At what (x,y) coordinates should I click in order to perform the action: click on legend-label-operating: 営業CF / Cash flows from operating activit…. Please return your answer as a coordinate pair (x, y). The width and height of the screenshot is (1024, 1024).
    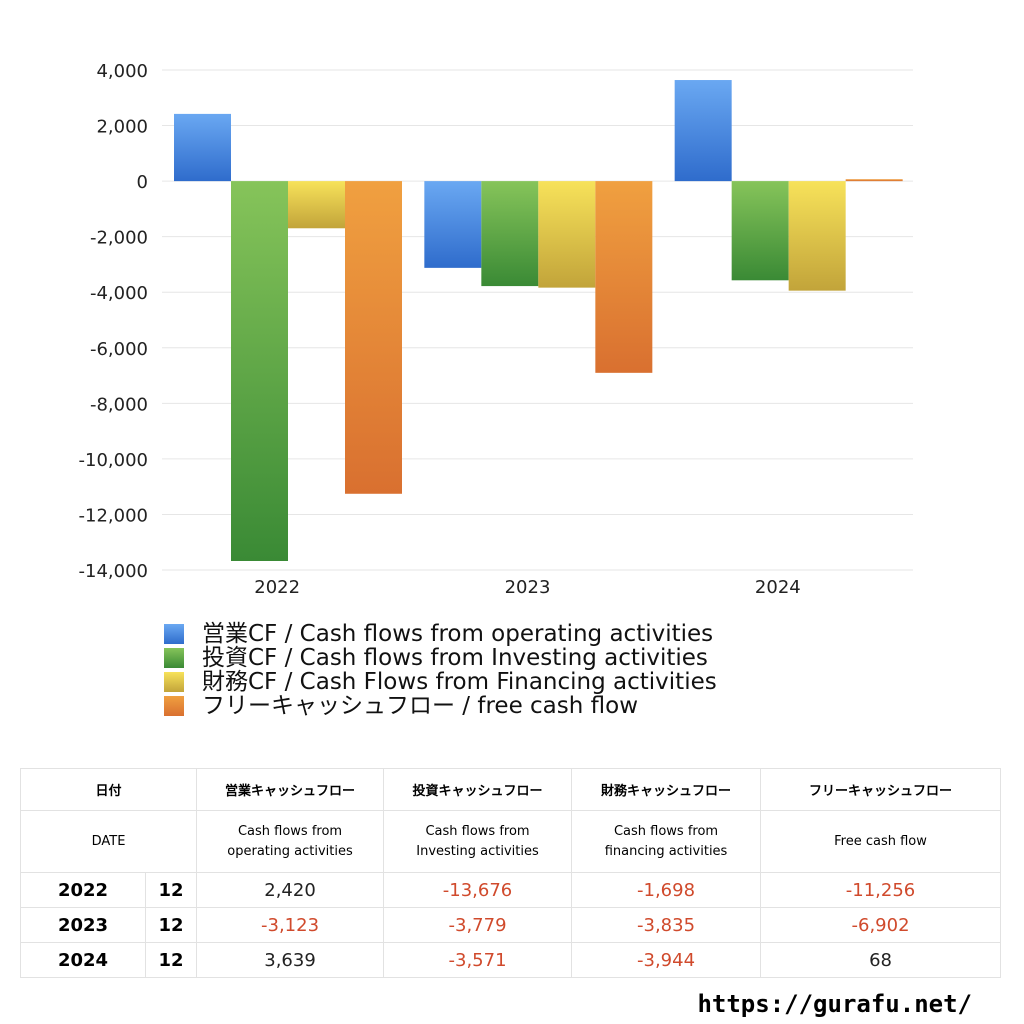
    Looking at the image, I should click on (458, 634).